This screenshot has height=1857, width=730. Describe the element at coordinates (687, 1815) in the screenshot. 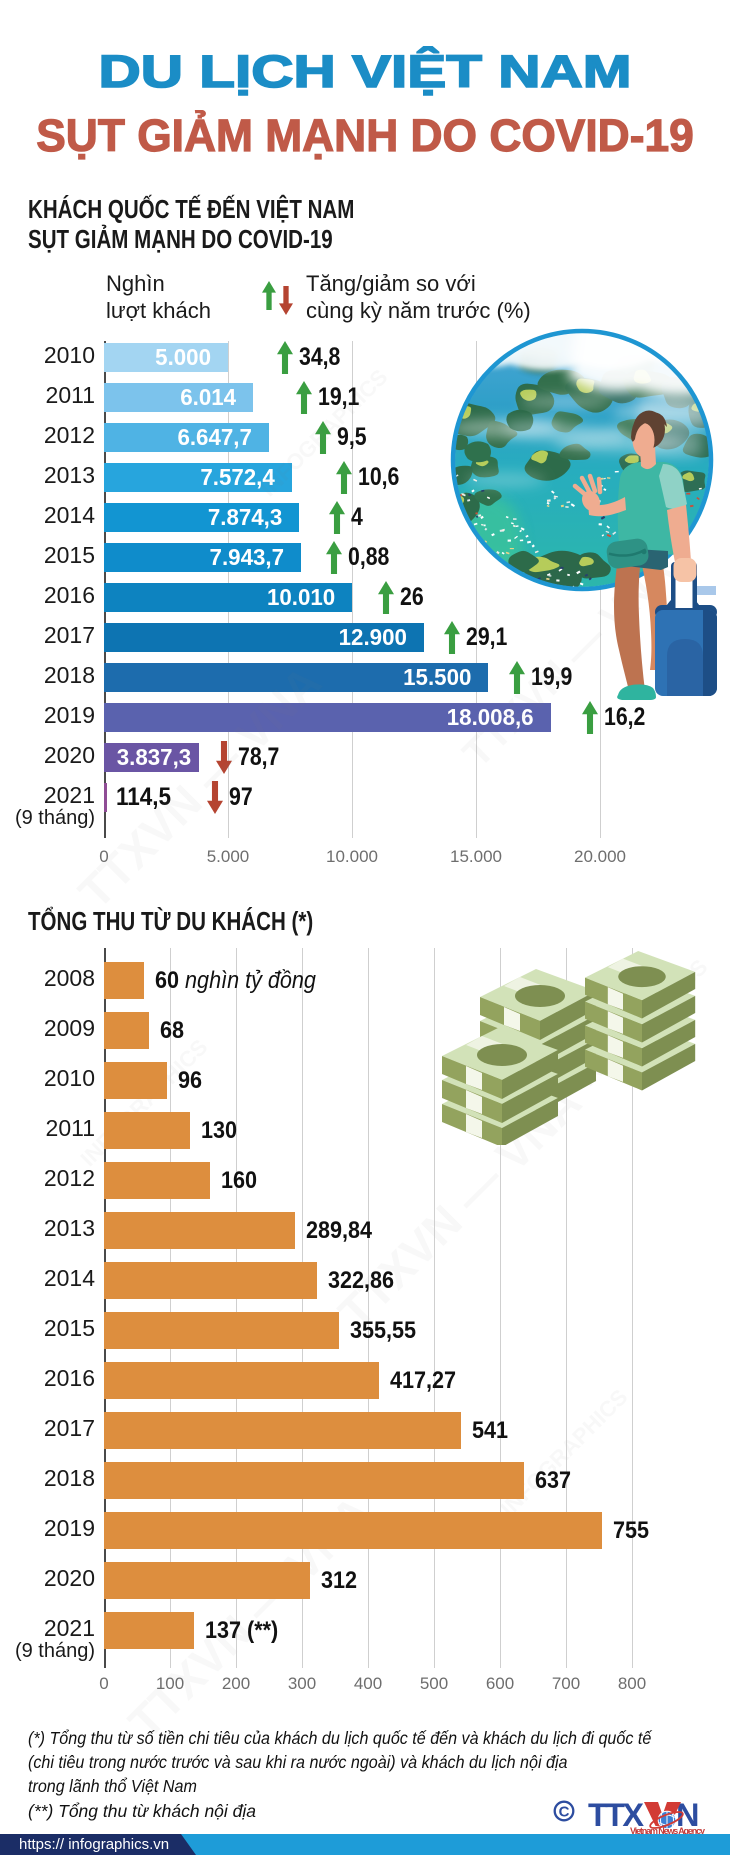

I see `svg-text: N` at that location.